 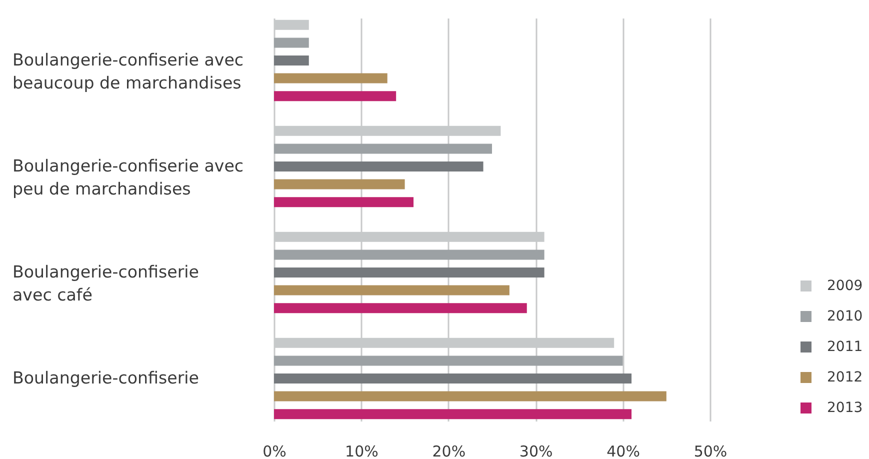 I want to click on y-tick-label: Boulangerie-confiserie avec café, so click(x=105, y=283).